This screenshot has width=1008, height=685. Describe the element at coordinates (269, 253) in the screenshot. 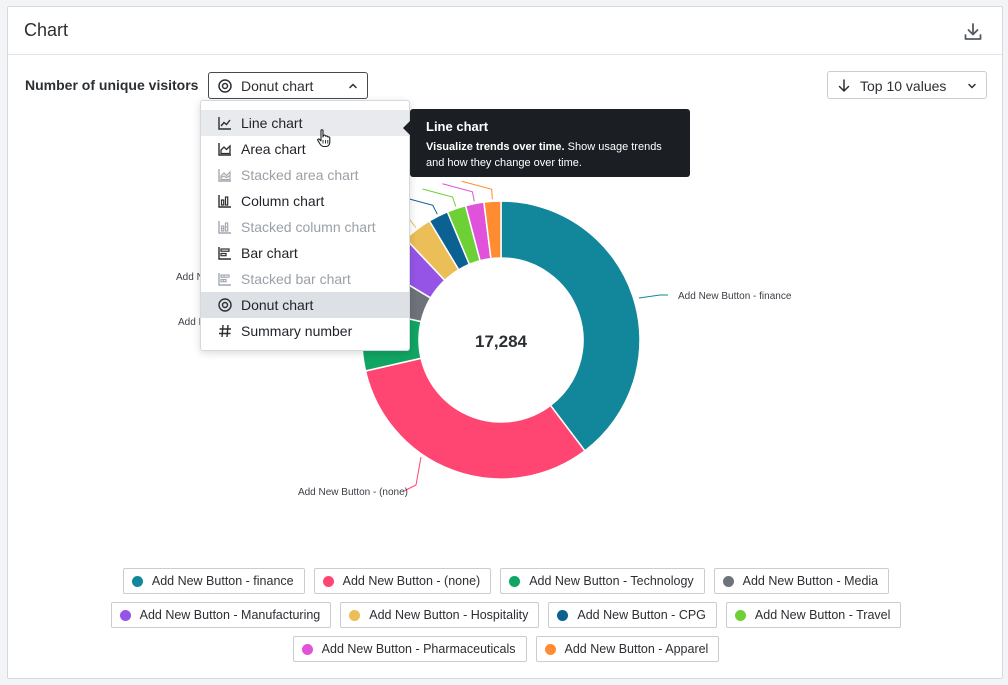

I see `menu-item-label: Bar chart` at that location.